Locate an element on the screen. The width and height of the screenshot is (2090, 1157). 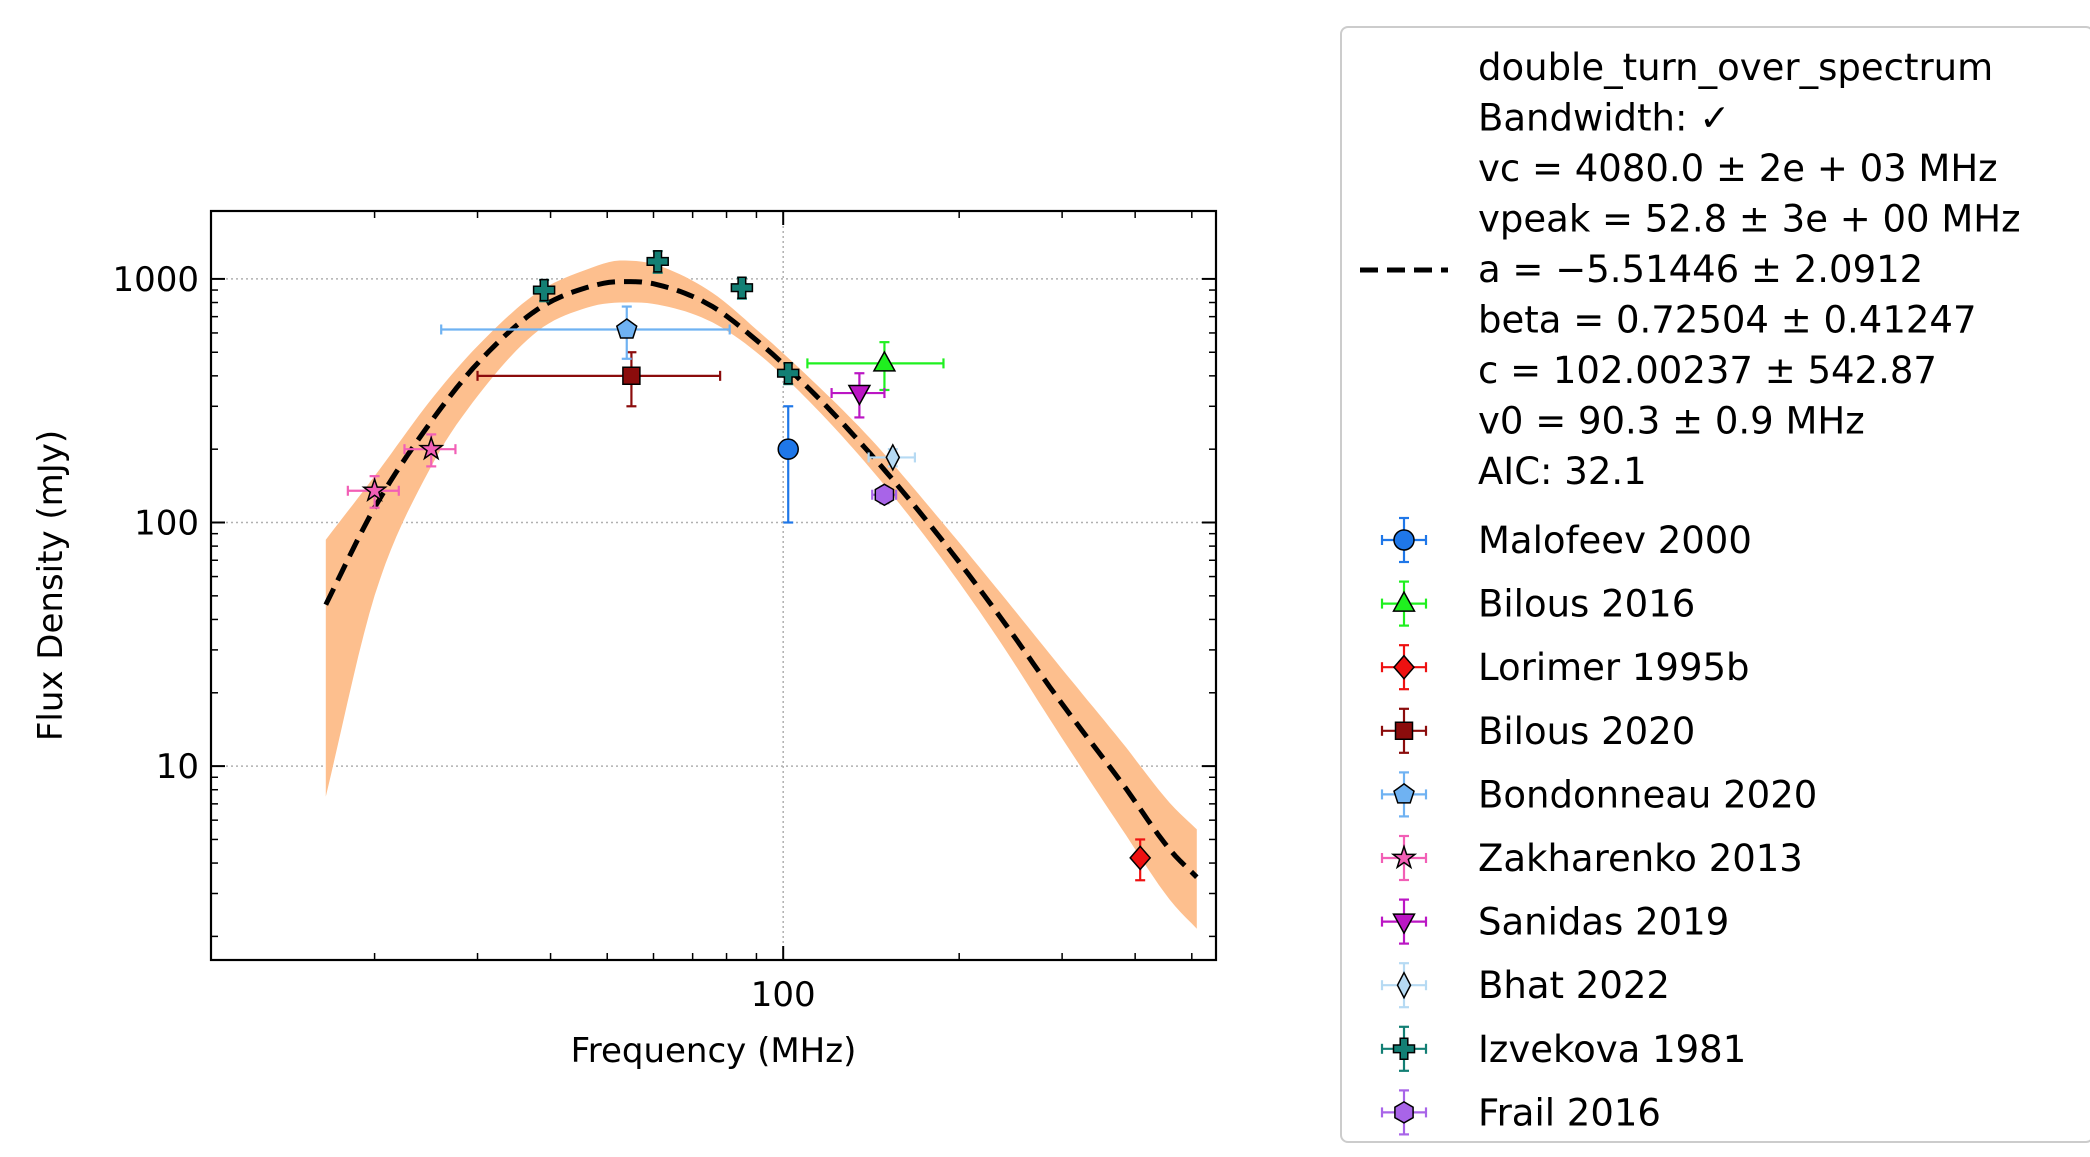
legend-fit-text: Bandwidth: ✓ is located at coordinates (1604, 118).